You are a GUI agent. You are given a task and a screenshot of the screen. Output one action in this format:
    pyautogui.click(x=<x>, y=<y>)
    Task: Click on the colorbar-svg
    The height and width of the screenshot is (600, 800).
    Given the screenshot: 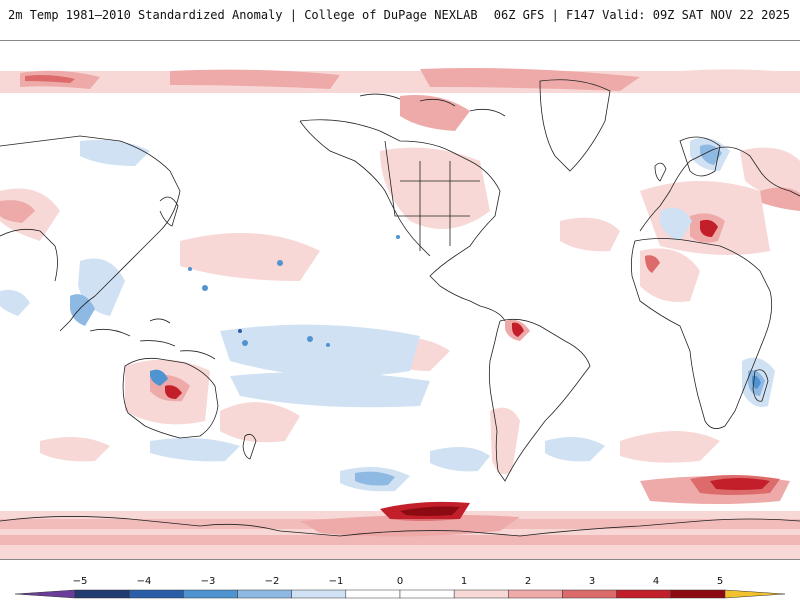 What is the action you would take?
    pyautogui.click(x=400, y=594)
    